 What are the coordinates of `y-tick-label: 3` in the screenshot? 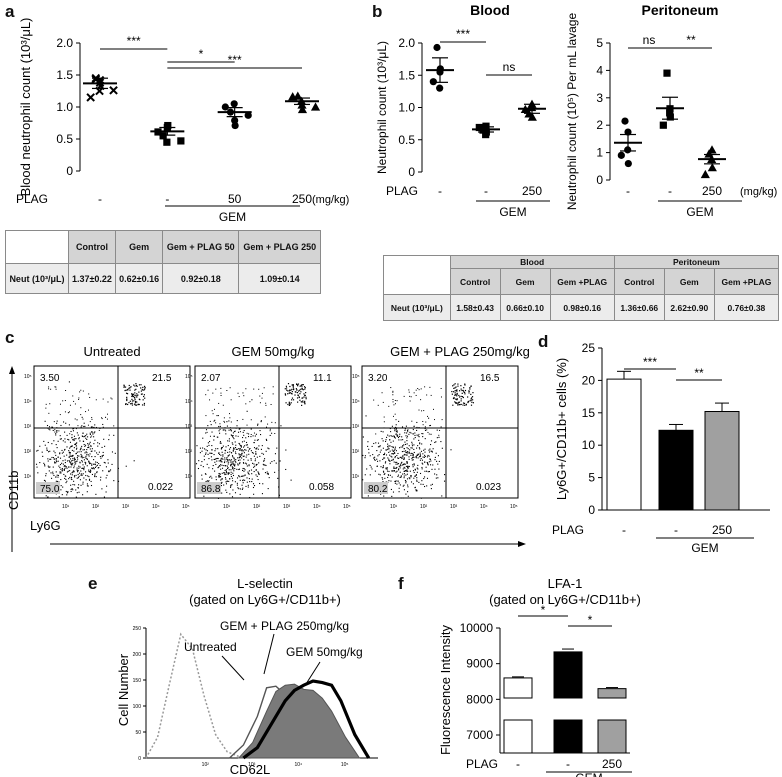 It's located at (599, 98).